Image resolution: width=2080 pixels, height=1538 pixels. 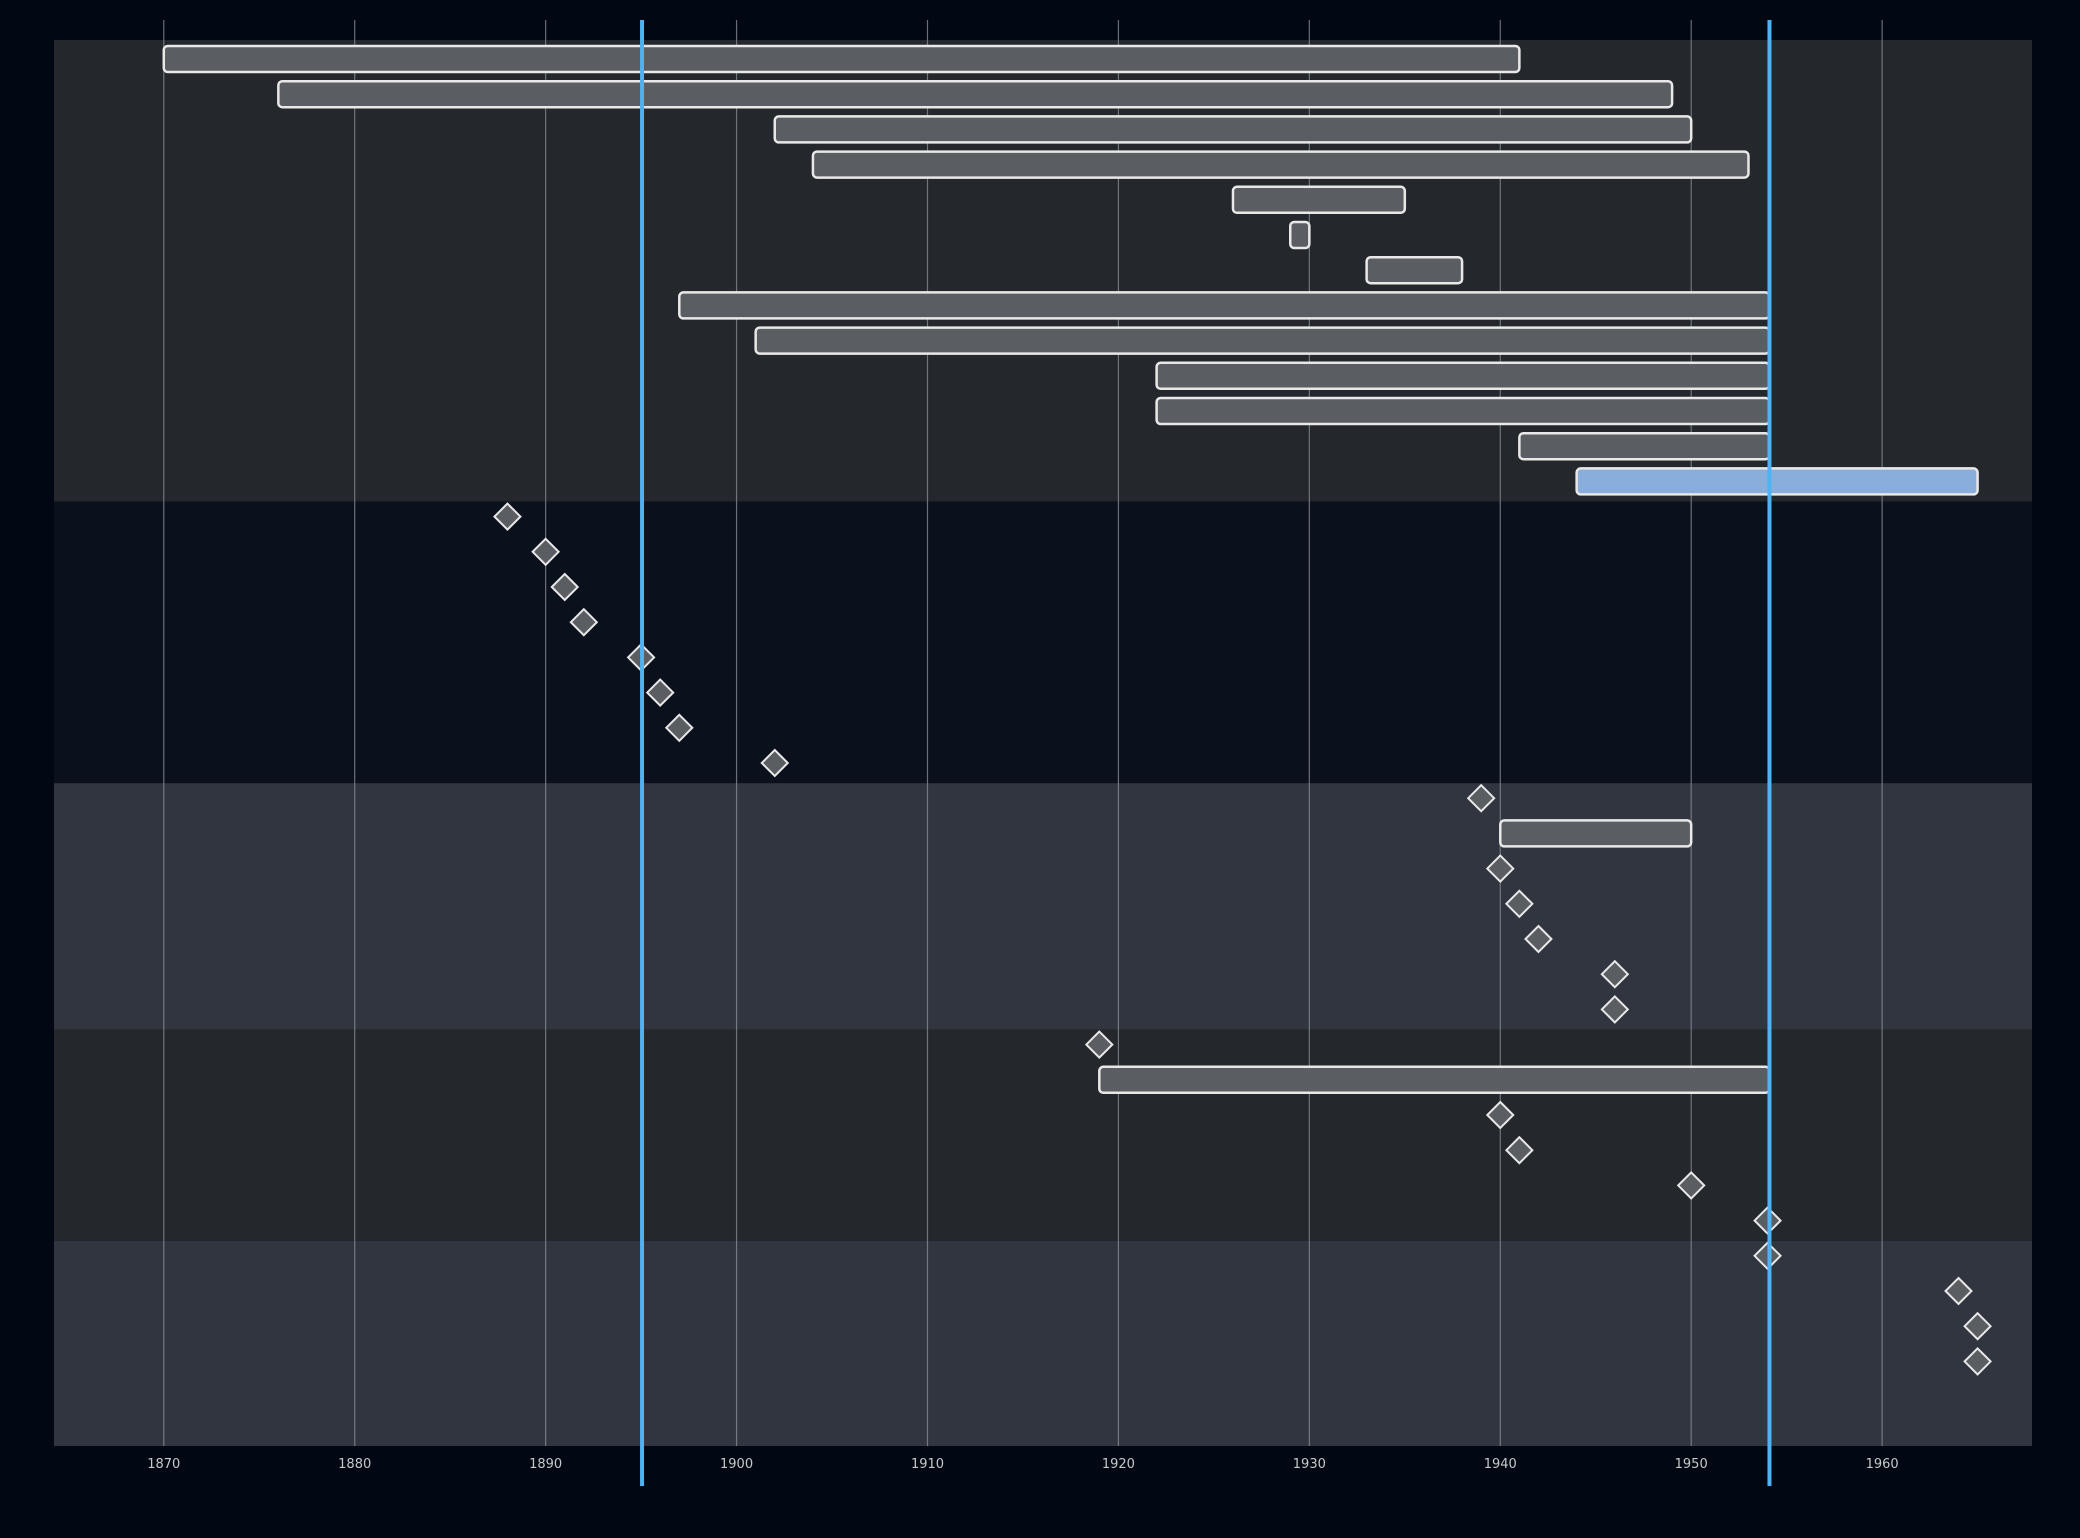 I want to click on tick-label: 1960, so click(x=1882, y=1464).